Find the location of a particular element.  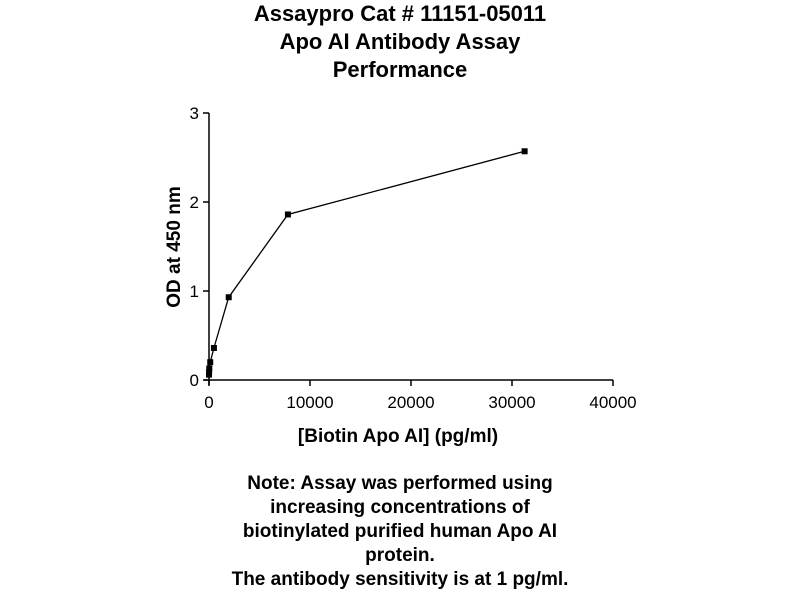

note-line-3: biotinylated purified human Apo AI is located at coordinates (400, 531).